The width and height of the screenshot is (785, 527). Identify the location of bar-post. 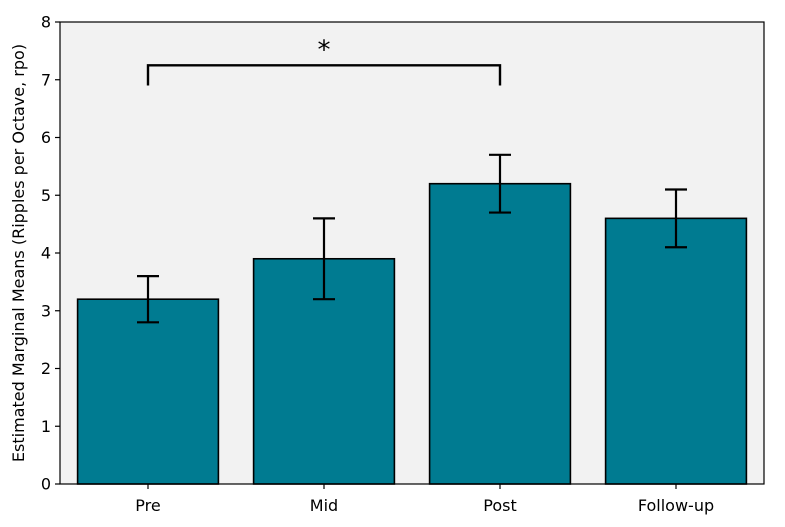
(500, 333).